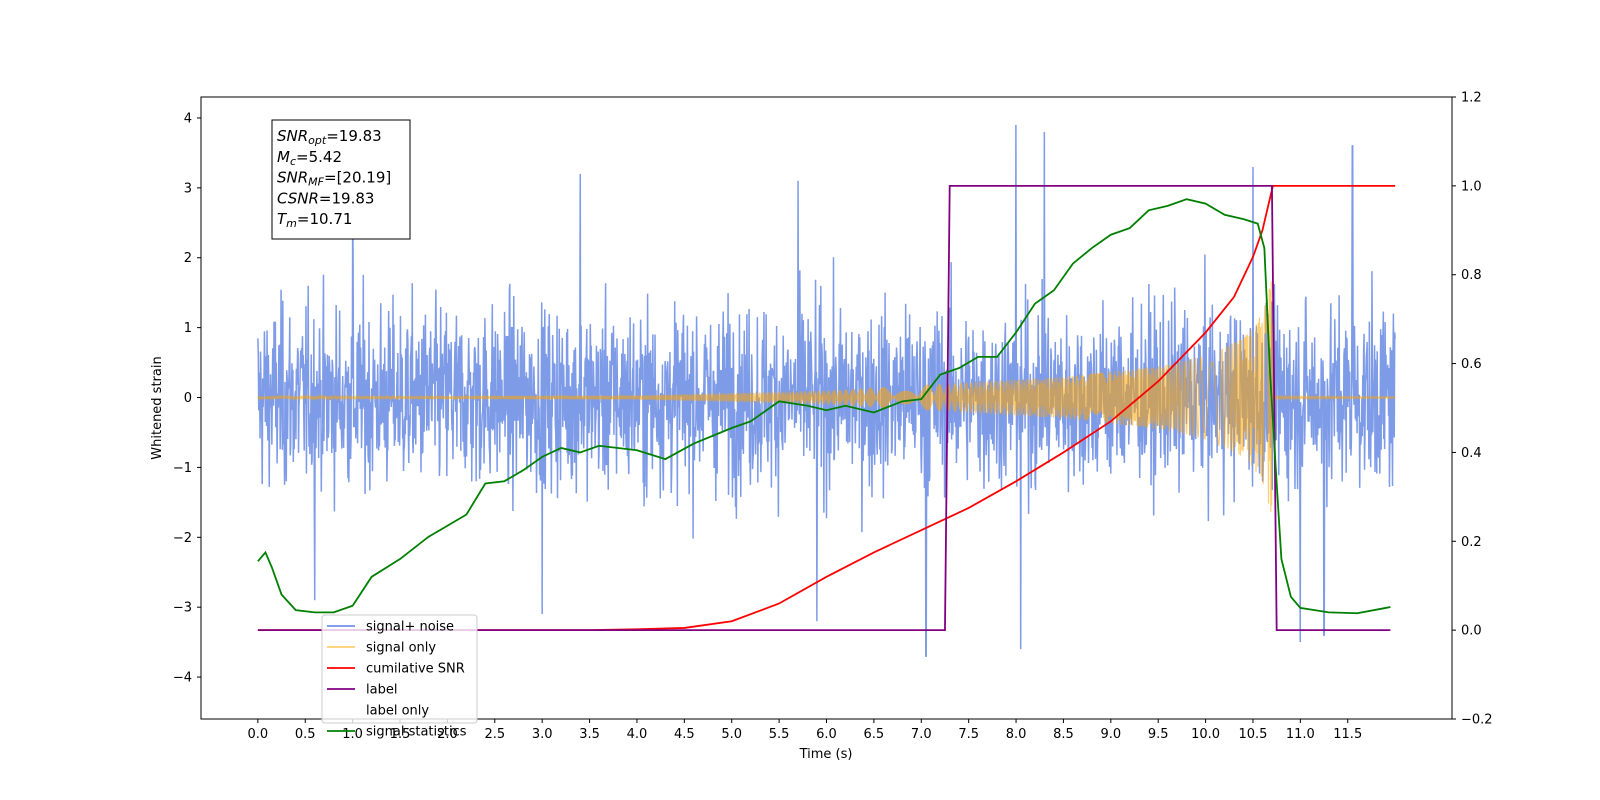 The width and height of the screenshot is (1600, 800). What do you see at coordinates (826, 754) in the screenshot?
I see `x-axis-title: Time (s)` at bounding box center [826, 754].